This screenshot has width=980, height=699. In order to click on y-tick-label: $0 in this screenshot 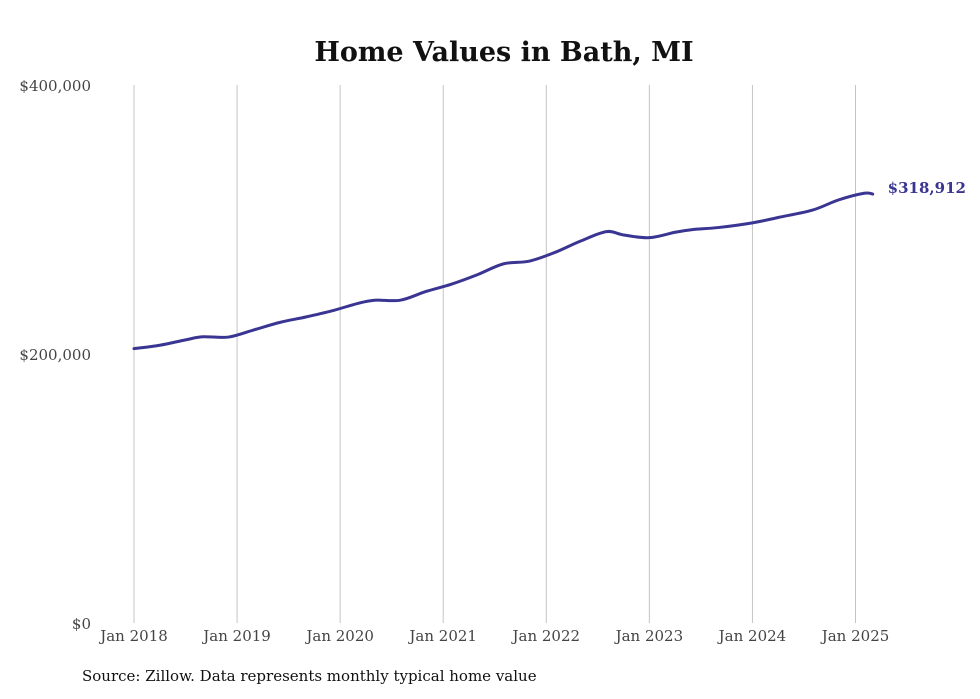, I will do `click(81, 624)`.